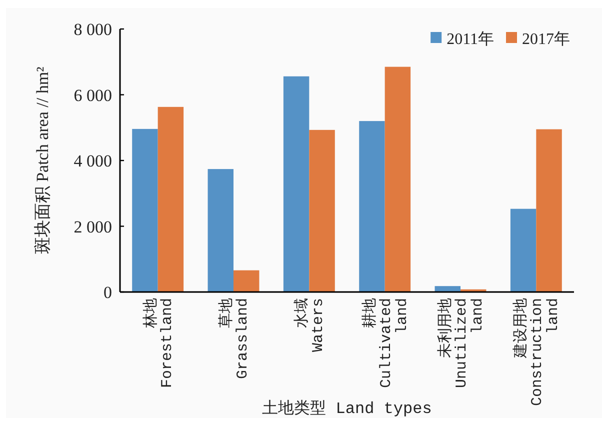 The width and height of the screenshot is (608, 422). What do you see at coordinates (461, 343) in the screenshot?
I see `x-tick-label: 未利用地 Unutilized land` at bounding box center [461, 343].